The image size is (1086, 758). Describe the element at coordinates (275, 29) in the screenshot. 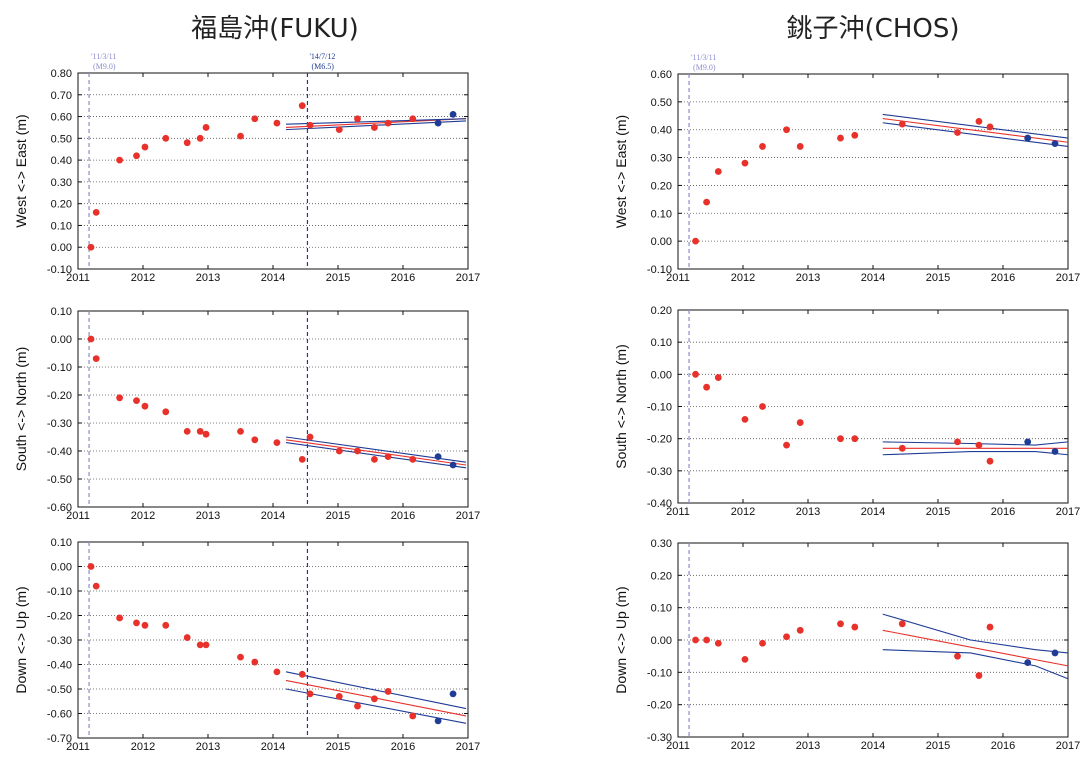

I see `station-title-fuku: 福島沖(FUKU)` at that location.